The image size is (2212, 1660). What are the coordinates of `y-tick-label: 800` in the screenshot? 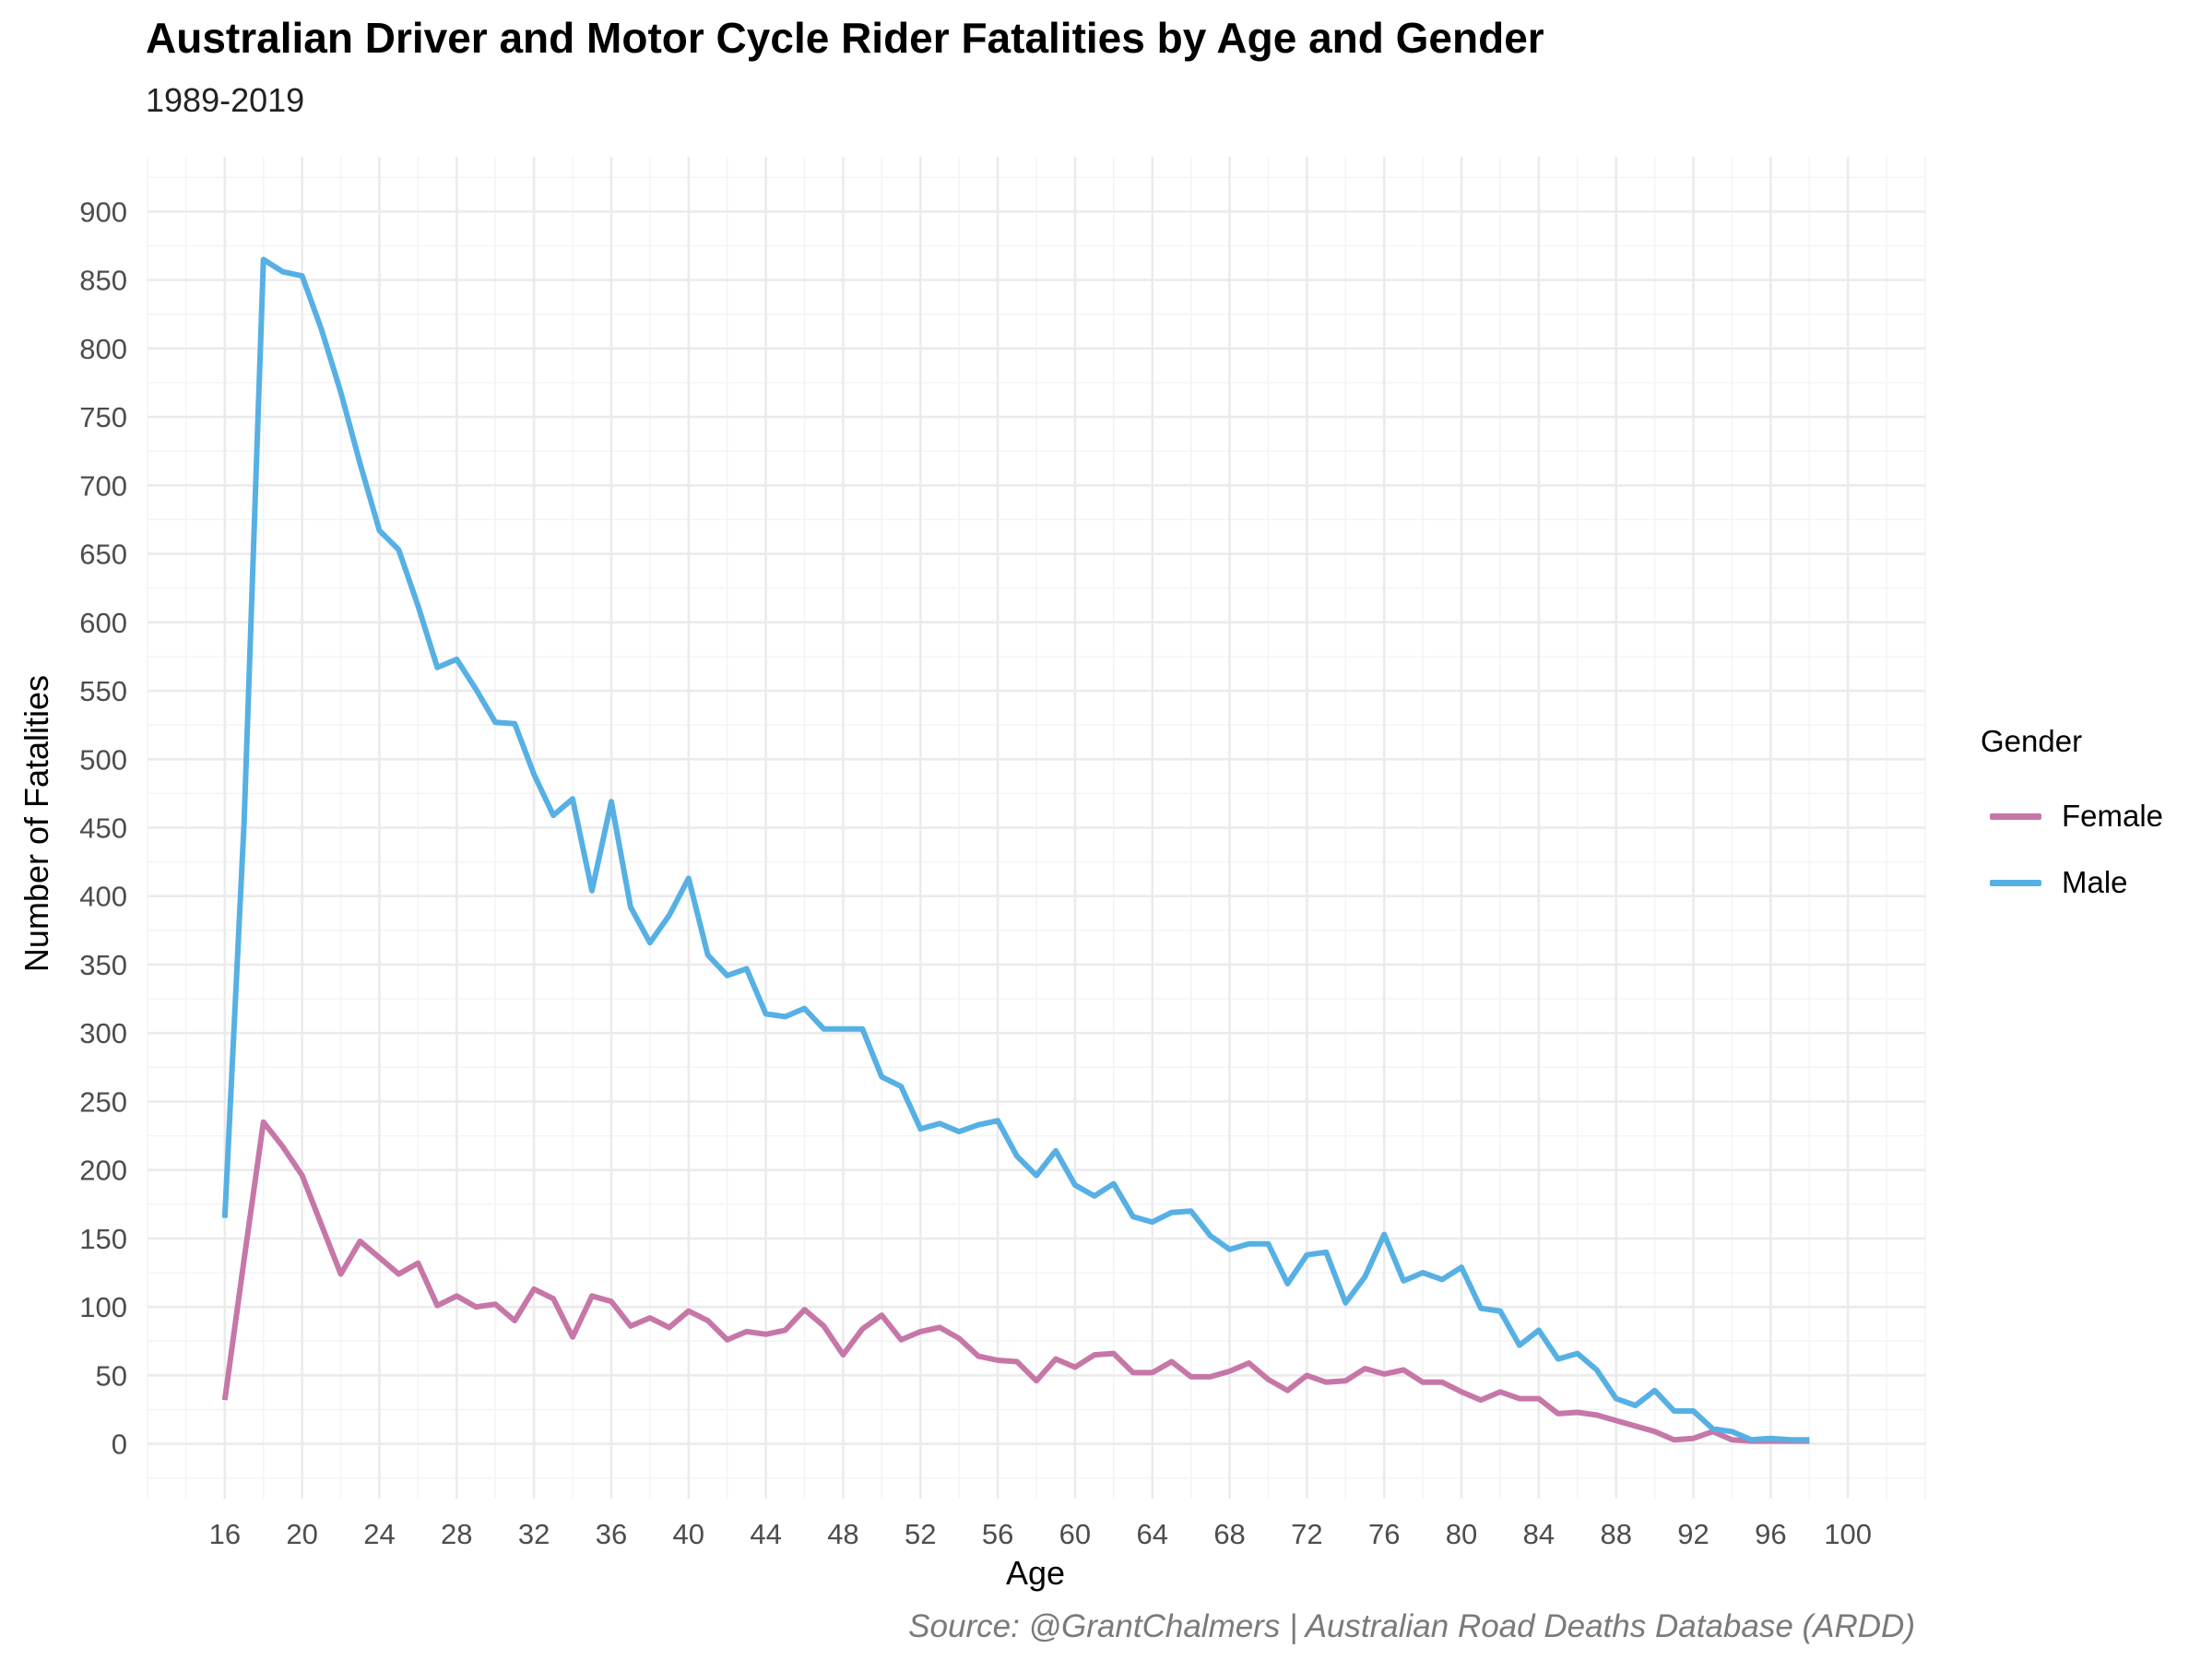 It's located at (103, 349).